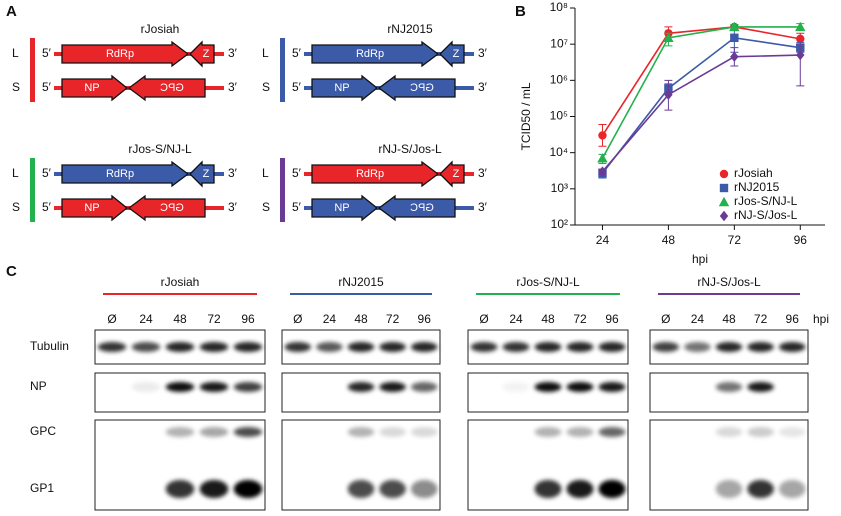 The width and height of the screenshot is (841, 516). What do you see at coordinates (559, 43) in the screenshot?
I see `y-tick-label: 10⁷` at bounding box center [559, 43].